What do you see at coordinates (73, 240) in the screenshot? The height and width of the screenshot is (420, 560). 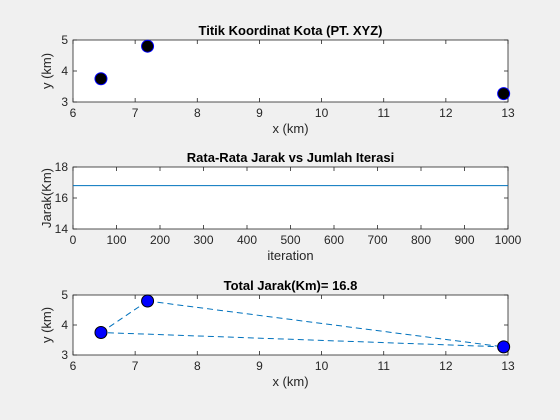 I see `chart2-x-tick-label: 0` at bounding box center [73, 240].